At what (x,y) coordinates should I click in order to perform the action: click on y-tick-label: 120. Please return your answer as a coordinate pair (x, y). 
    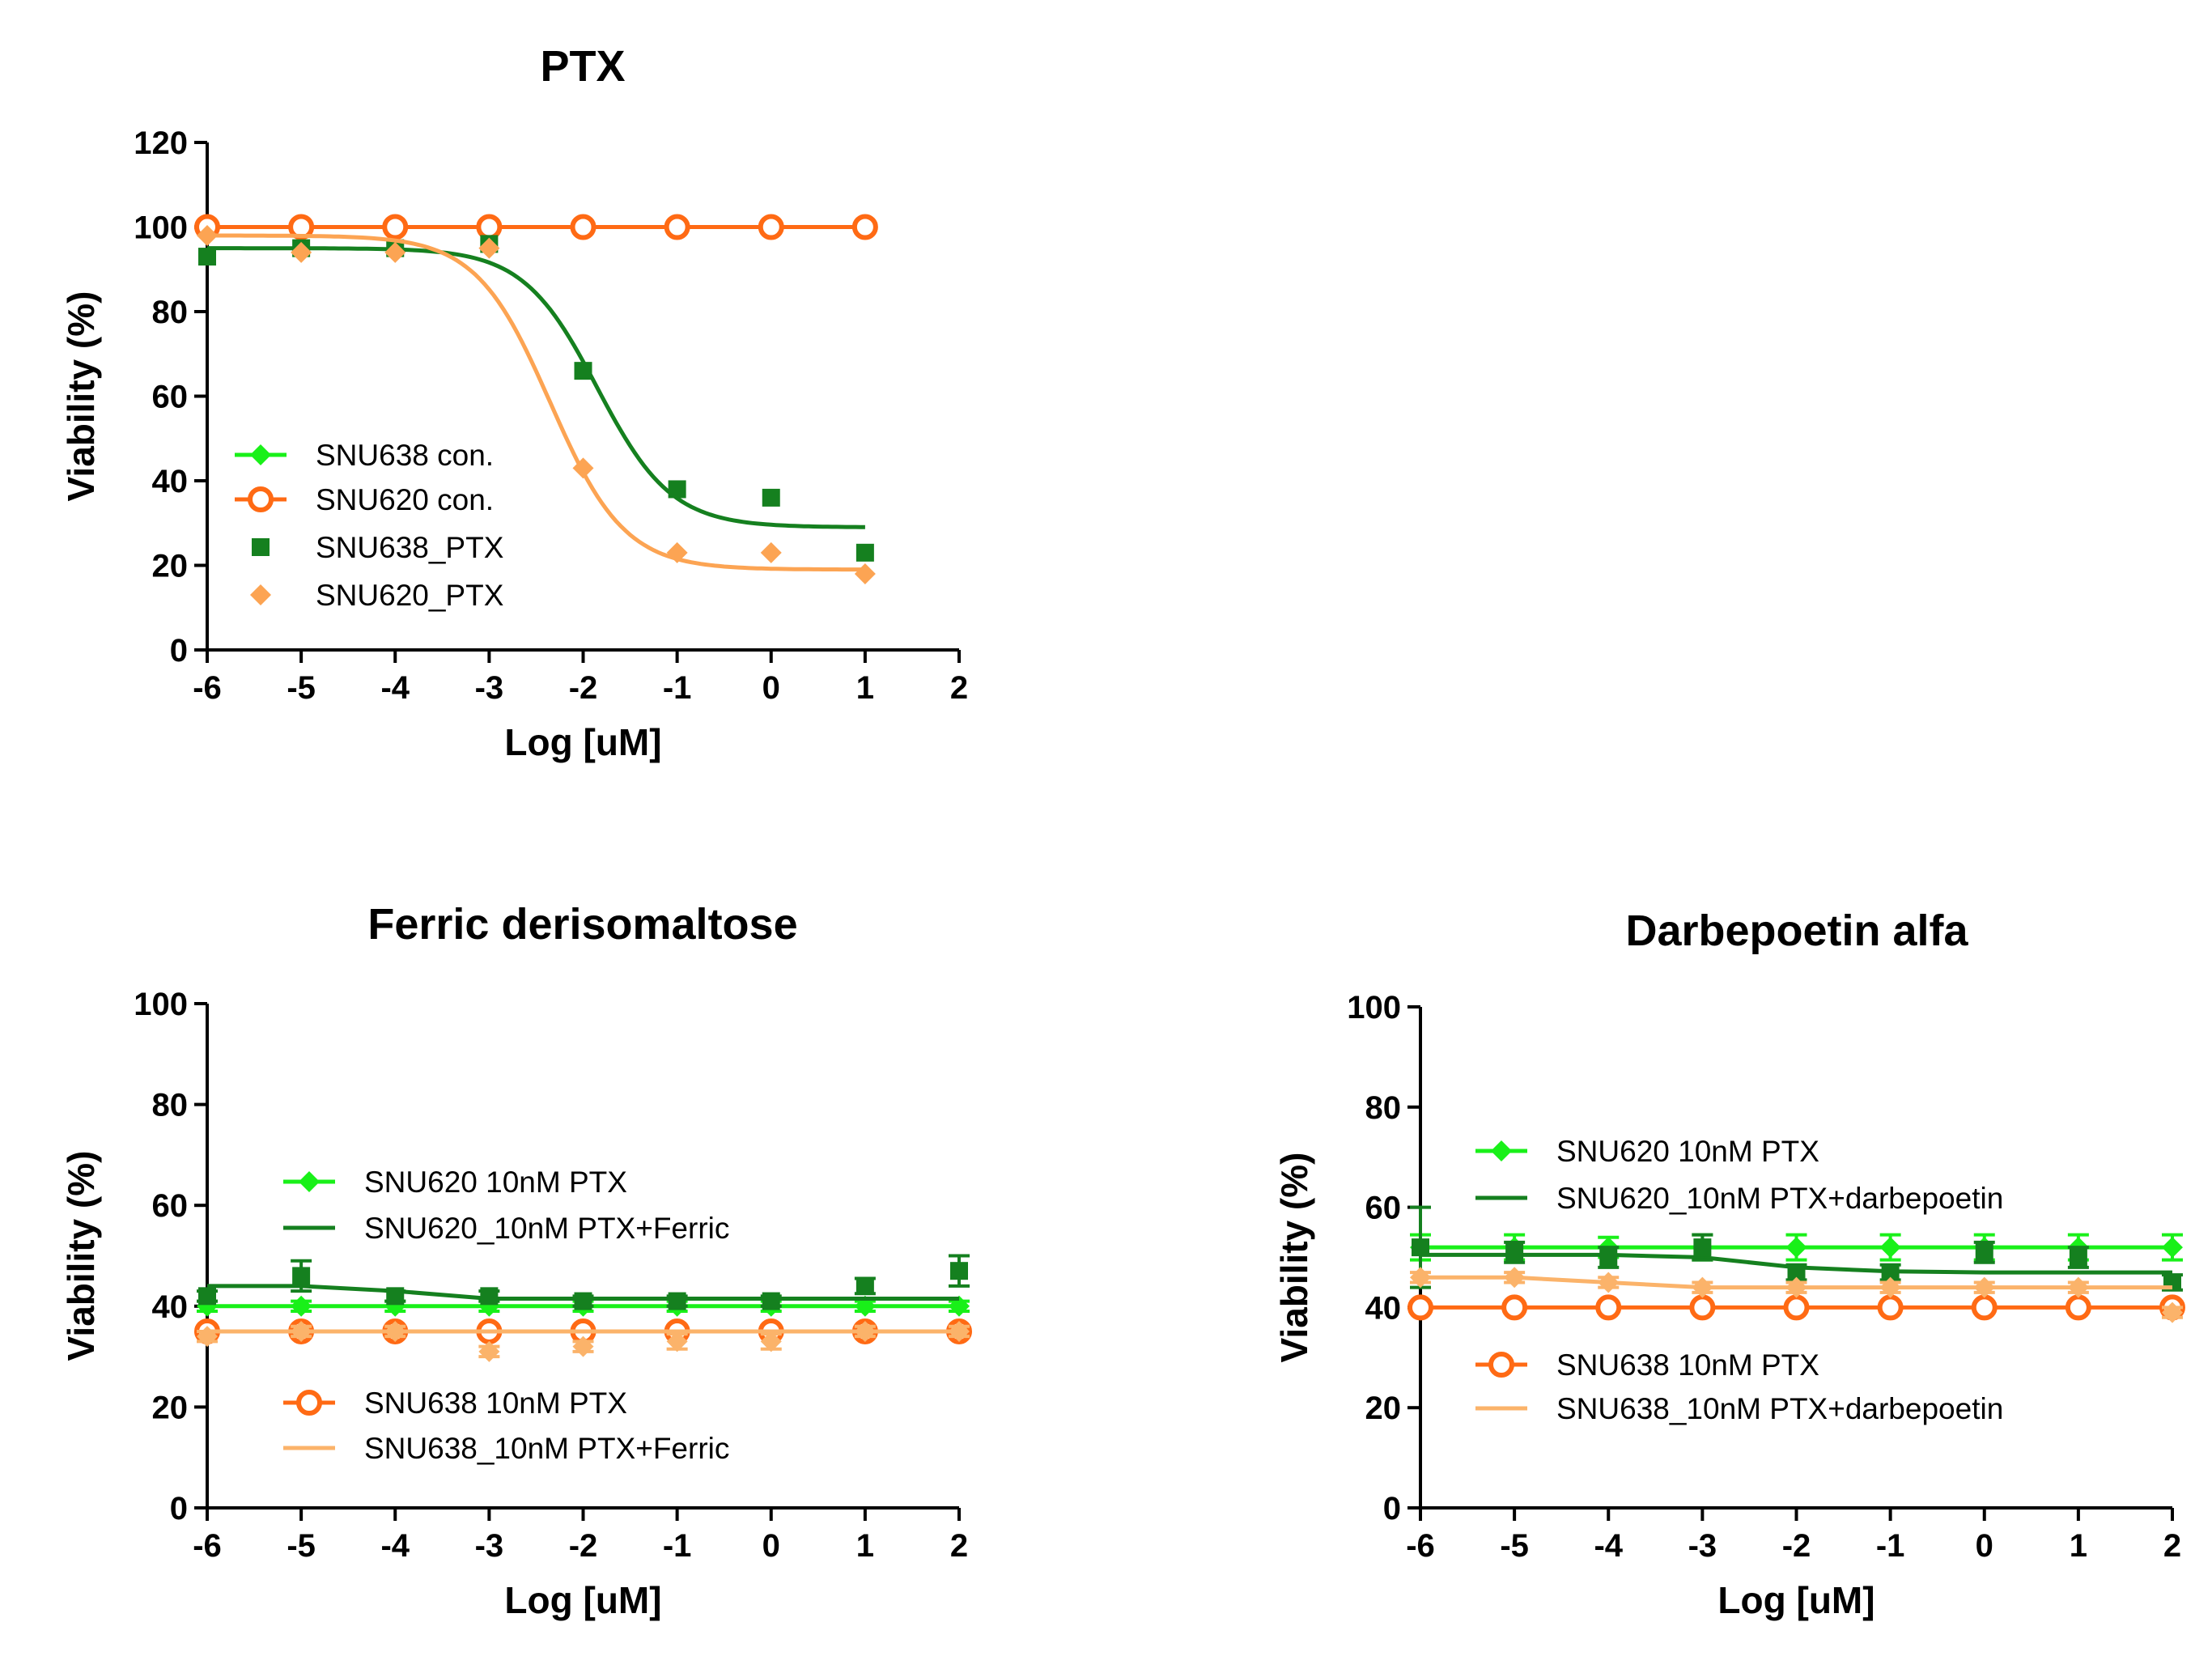
    Looking at the image, I should click on (161, 143).